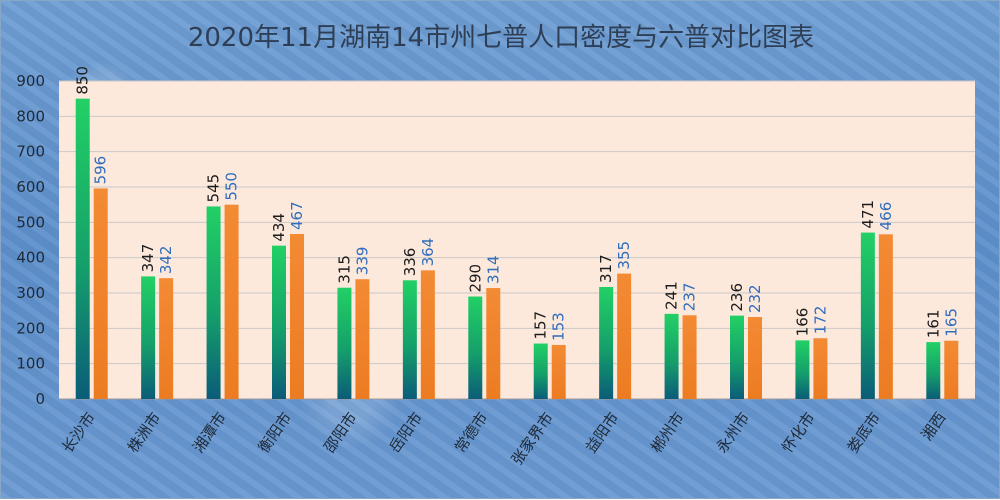 The width and height of the screenshot is (1000, 500). What do you see at coordinates (733, 432) in the screenshot?
I see `x-tick-label: 永州市` at bounding box center [733, 432].